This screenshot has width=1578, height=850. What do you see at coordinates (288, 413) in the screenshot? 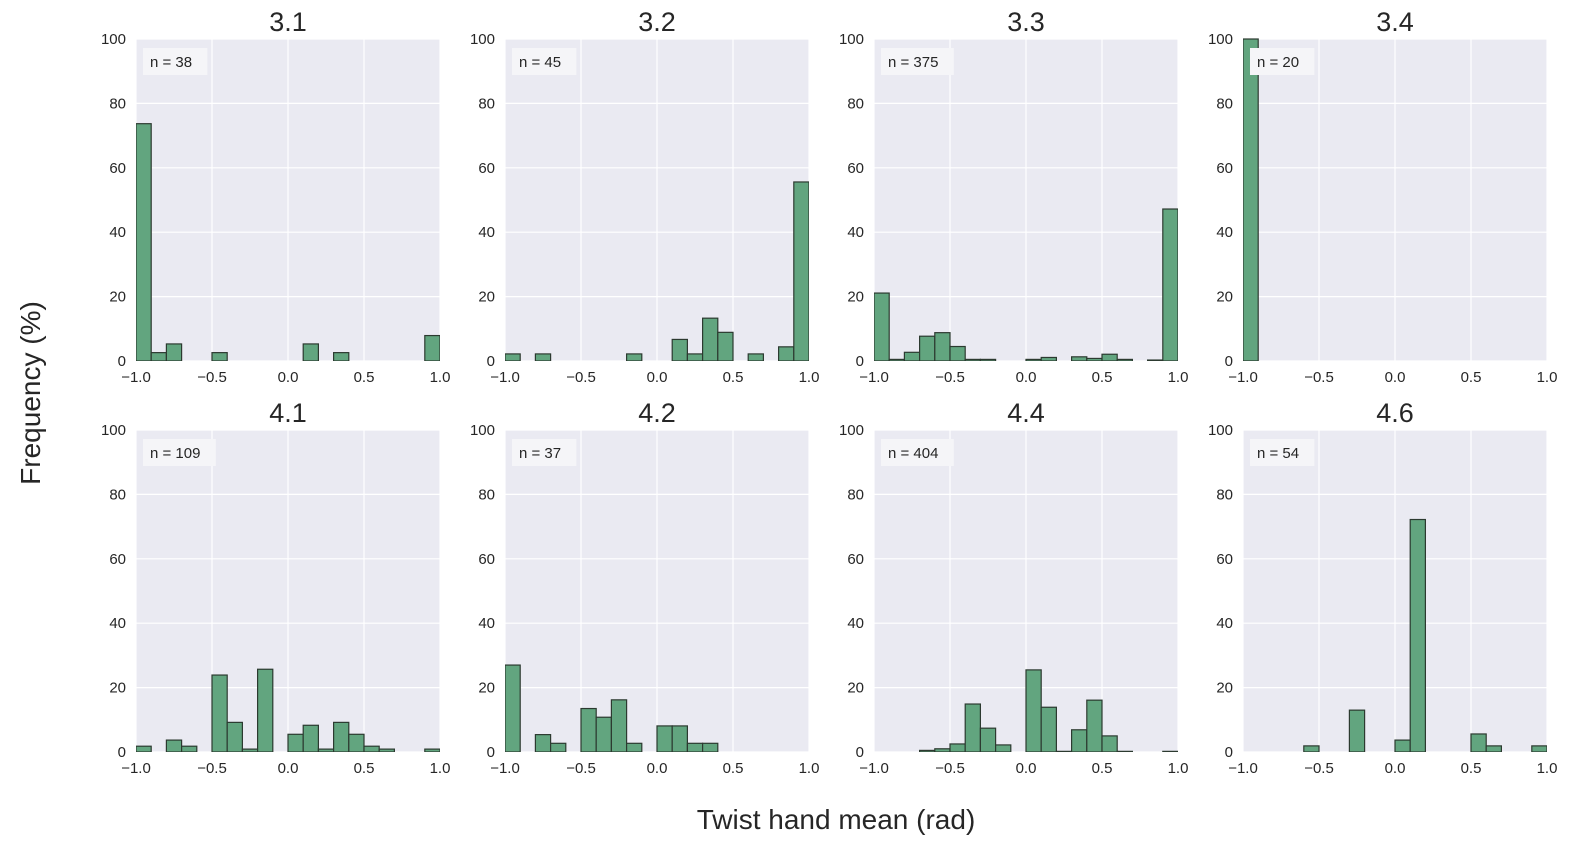
I see `panel-title: 4.1` at bounding box center [288, 413].